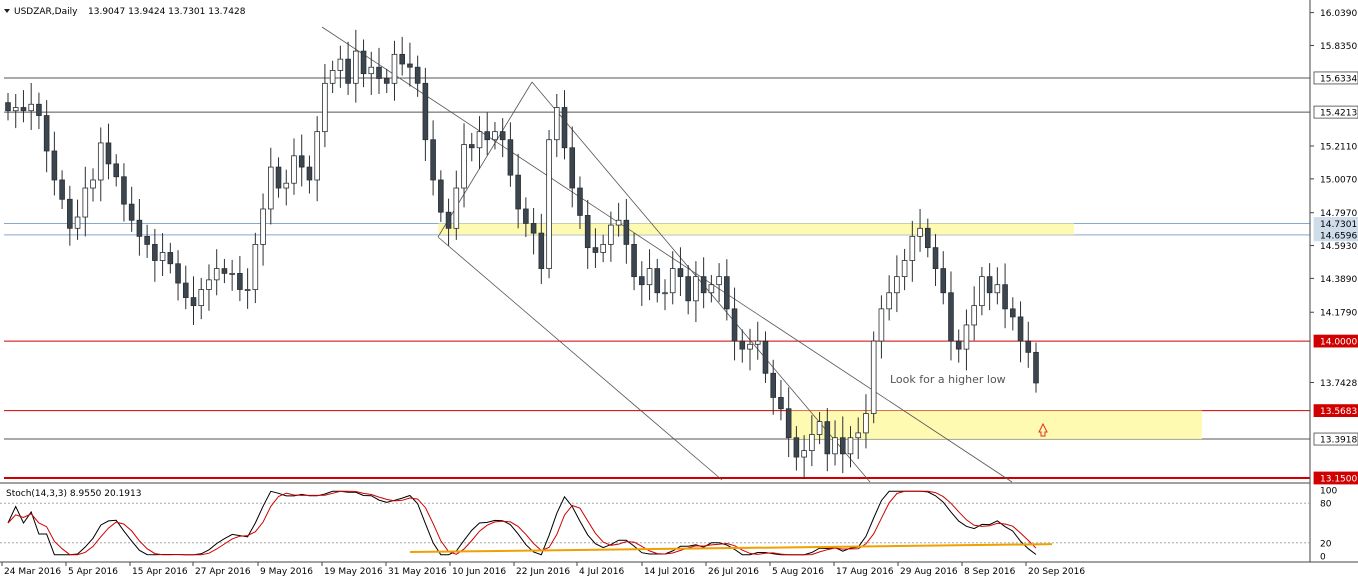 The image size is (1358, 585). I want to click on stoch-title: Stoch(14,3,3) 8.9550 20.1913, so click(73, 494).